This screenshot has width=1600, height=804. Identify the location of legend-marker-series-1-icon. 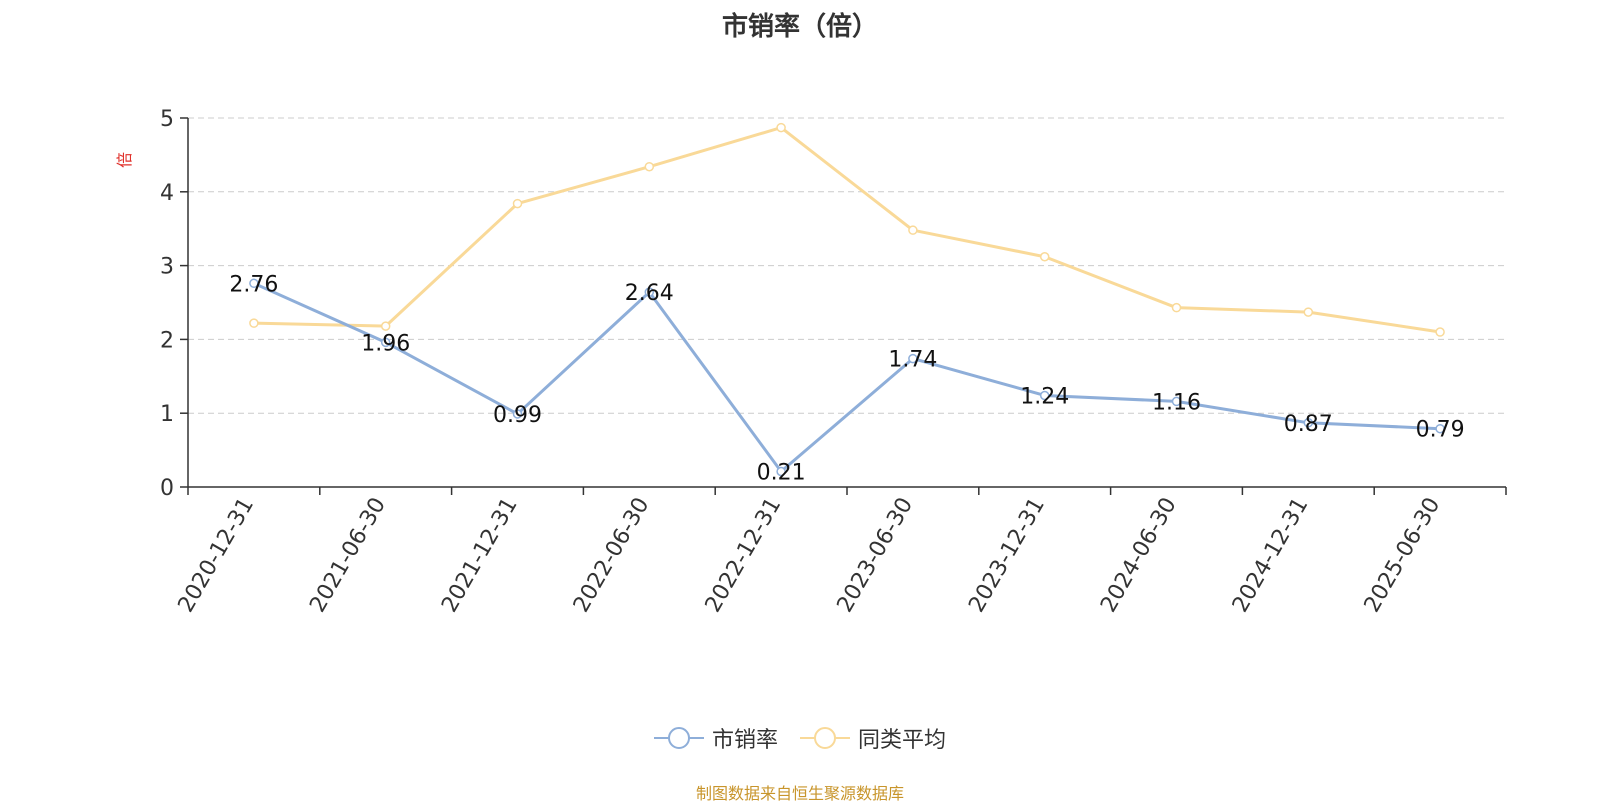
(678, 738).